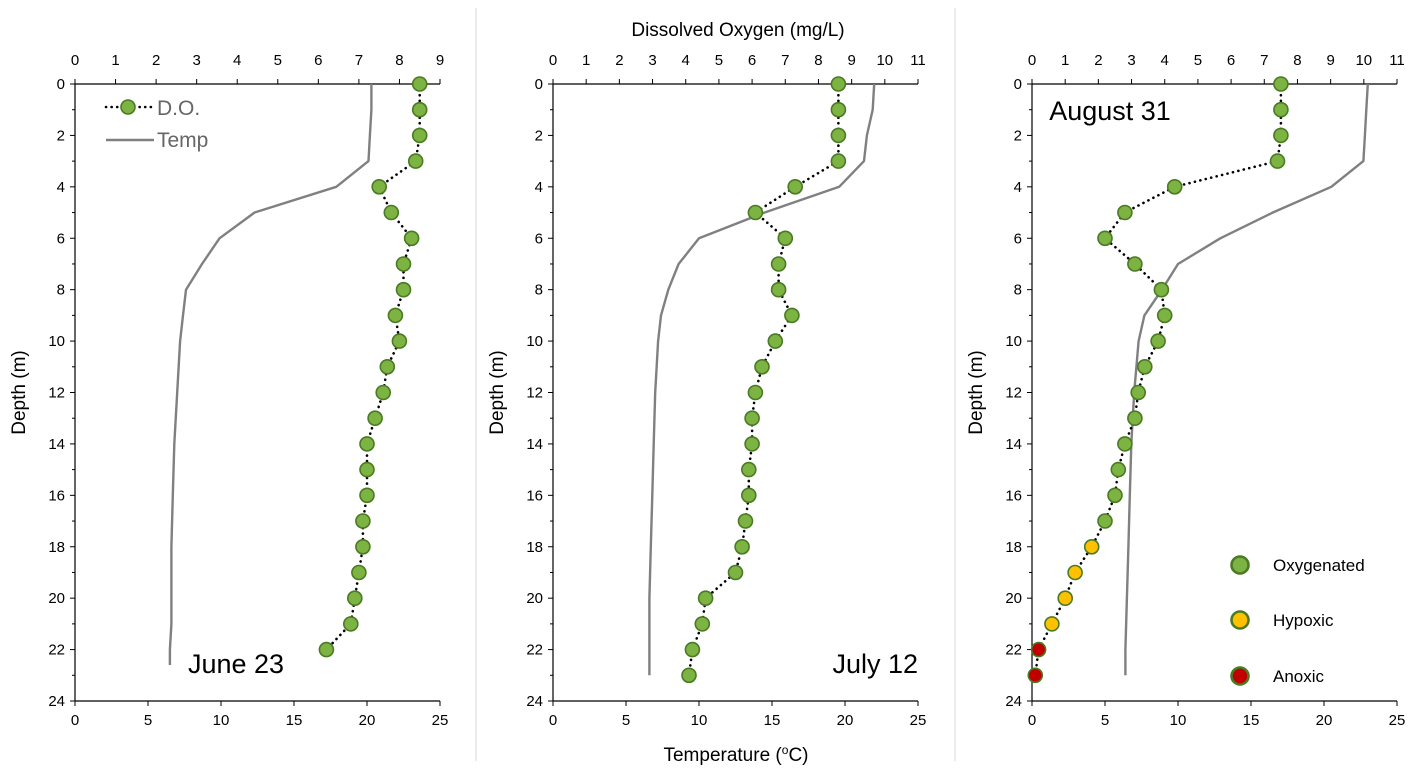 The image size is (1424, 769). Describe the element at coordinates (1105, 720) in the screenshot. I see `temperature-tick-label: 5` at that location.